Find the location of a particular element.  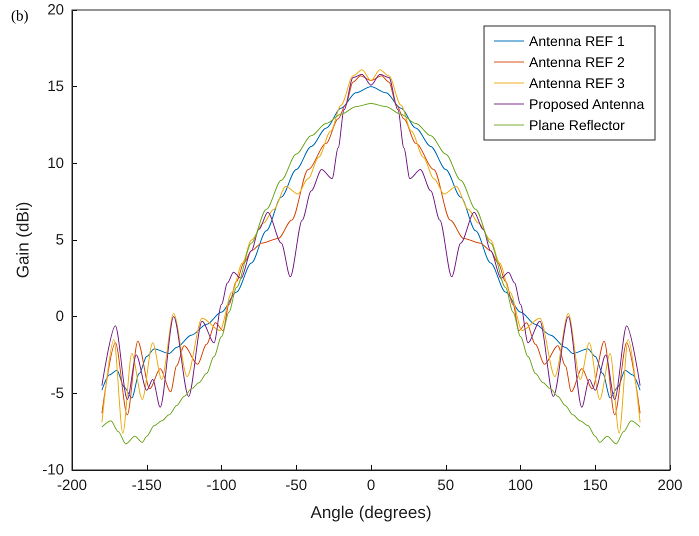

y-axis-title: Gain (dBi) is located at coordinates (22, 240).